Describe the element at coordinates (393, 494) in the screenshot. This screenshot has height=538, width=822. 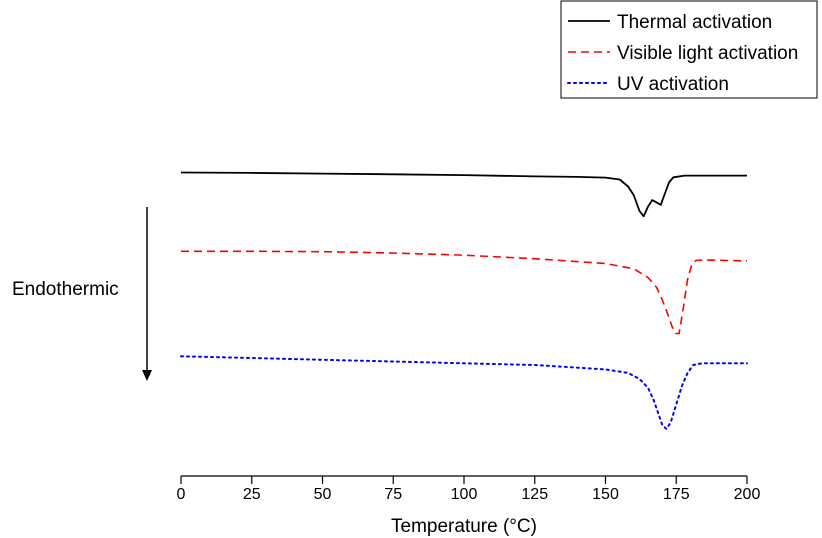
I see `x-tick-label: 75` at that location.